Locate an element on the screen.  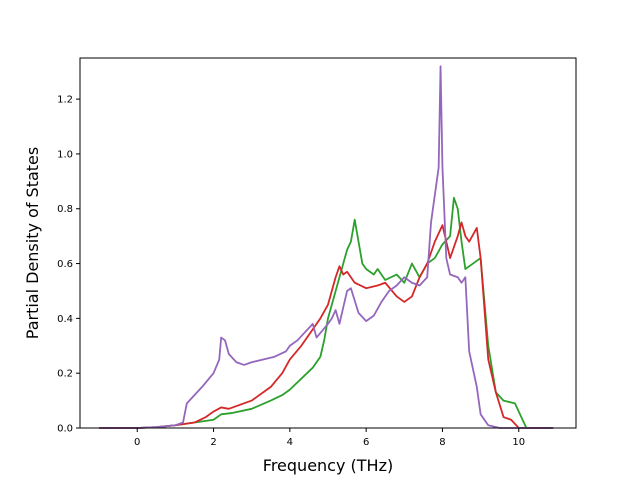
x-tick-label: 6 is located at coordinates (366, 442).